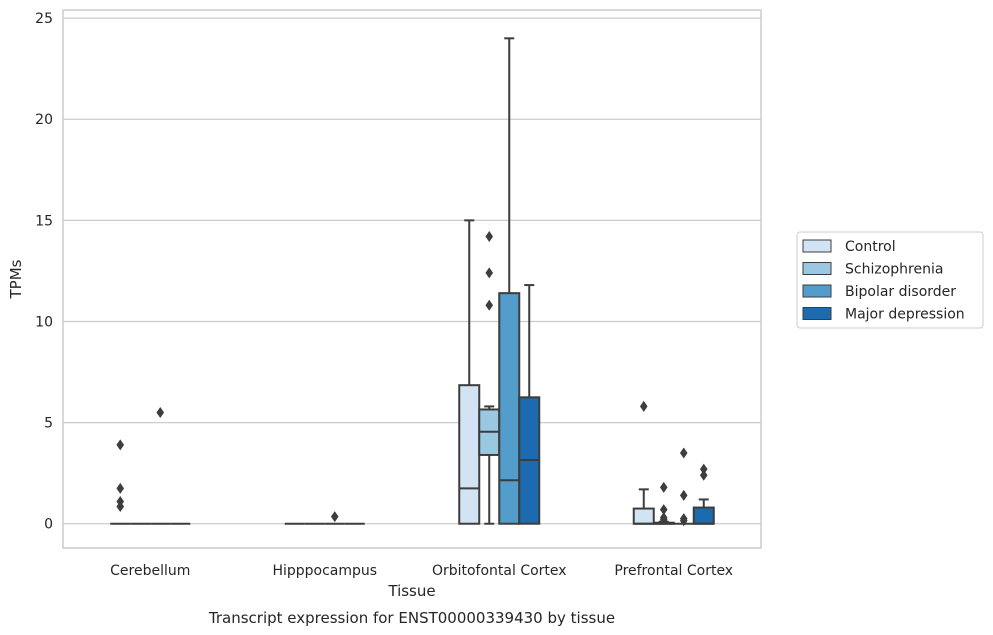 The width and height of the screenshot is (993, 635). I want to click on y-tick-label-20: 20, so click(44, 120).